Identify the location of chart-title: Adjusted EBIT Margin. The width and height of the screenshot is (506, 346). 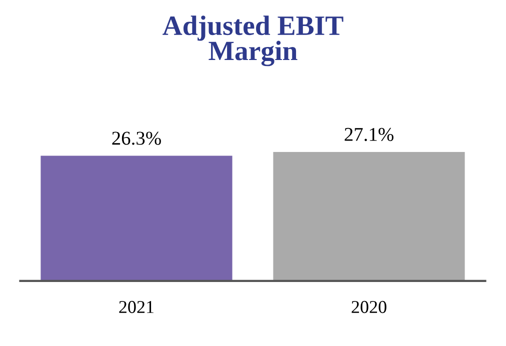
(253, 41).